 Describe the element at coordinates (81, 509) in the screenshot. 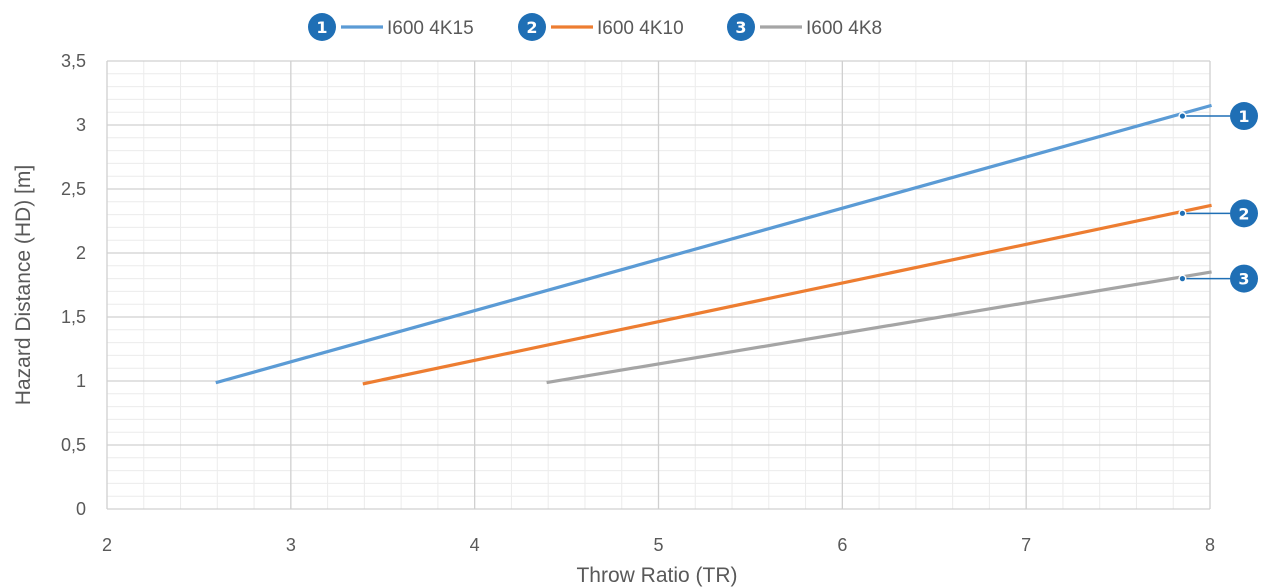

I see `y-tick-label: 0` at that location.